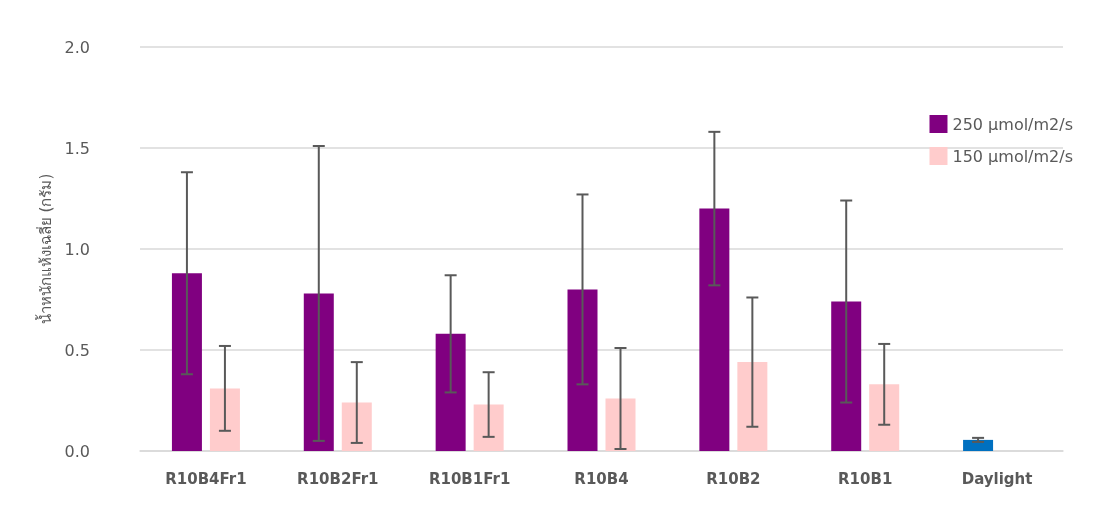  I want to click on x-tick-label: R10B4, so click(601, 478).